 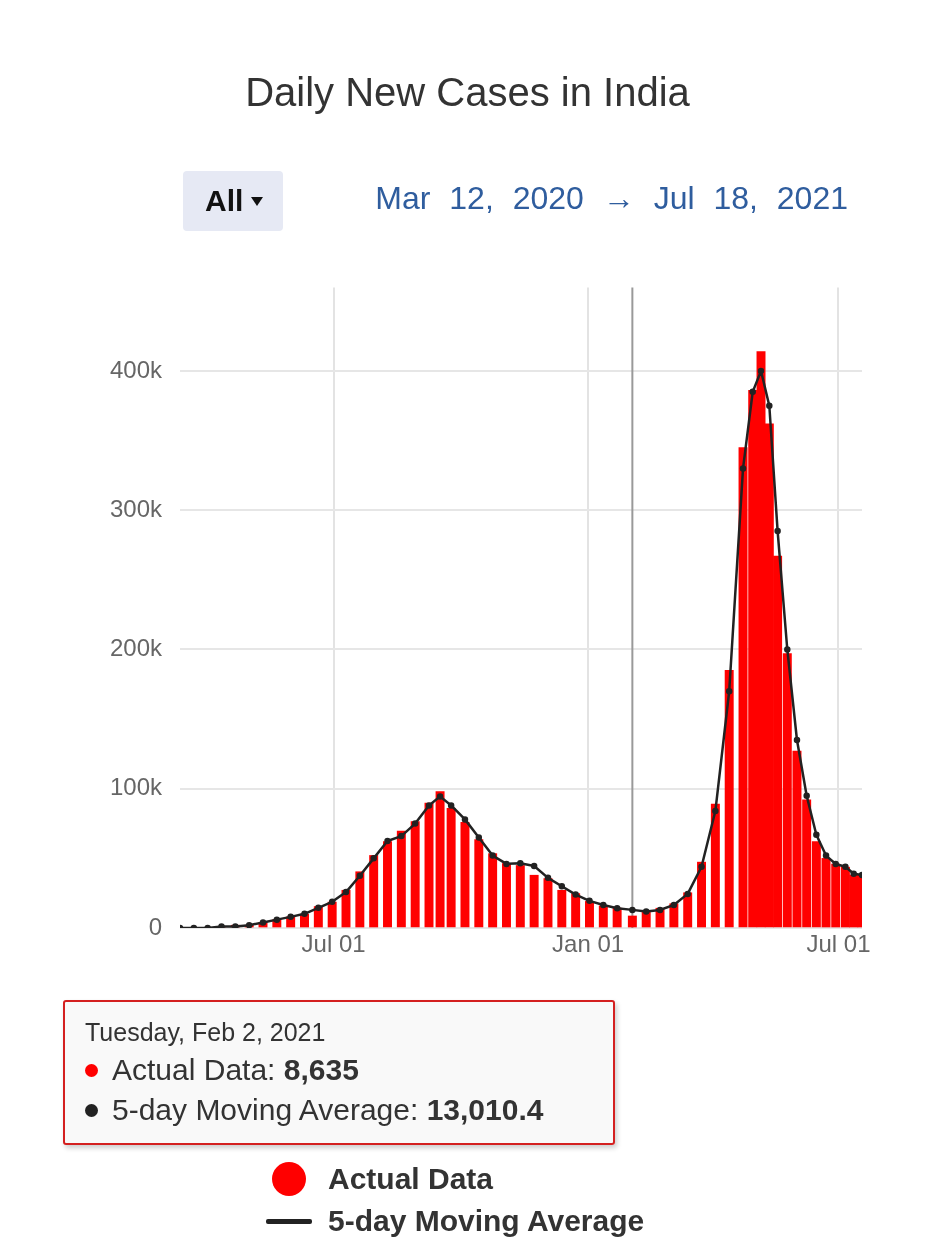 I want to click on y-tick-label: 200k, so click(x=136, y=648).